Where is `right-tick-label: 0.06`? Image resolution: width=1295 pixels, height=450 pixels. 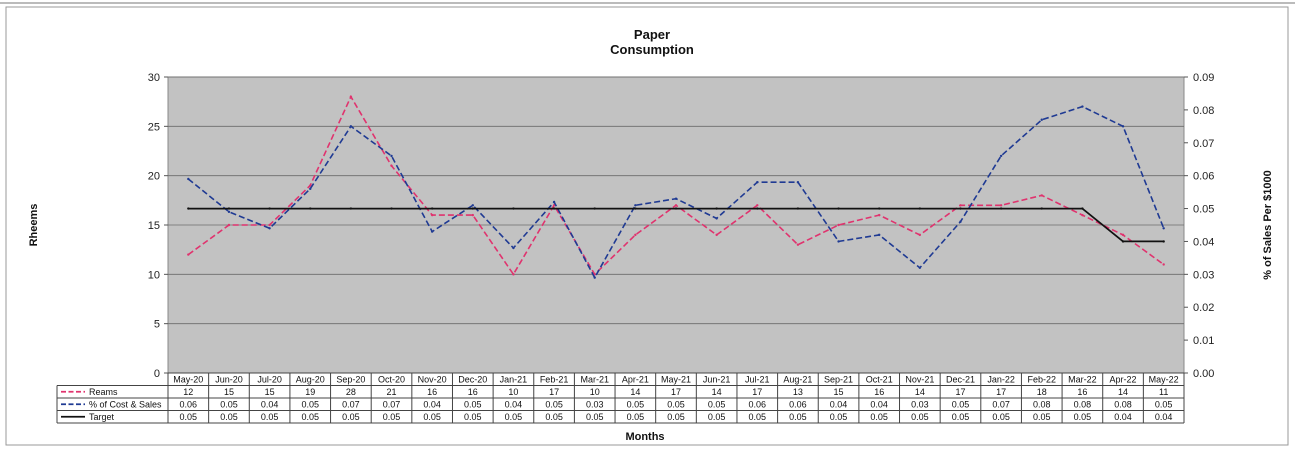
right-tick-label: 0.06 is located at coordinates (1203, 177).